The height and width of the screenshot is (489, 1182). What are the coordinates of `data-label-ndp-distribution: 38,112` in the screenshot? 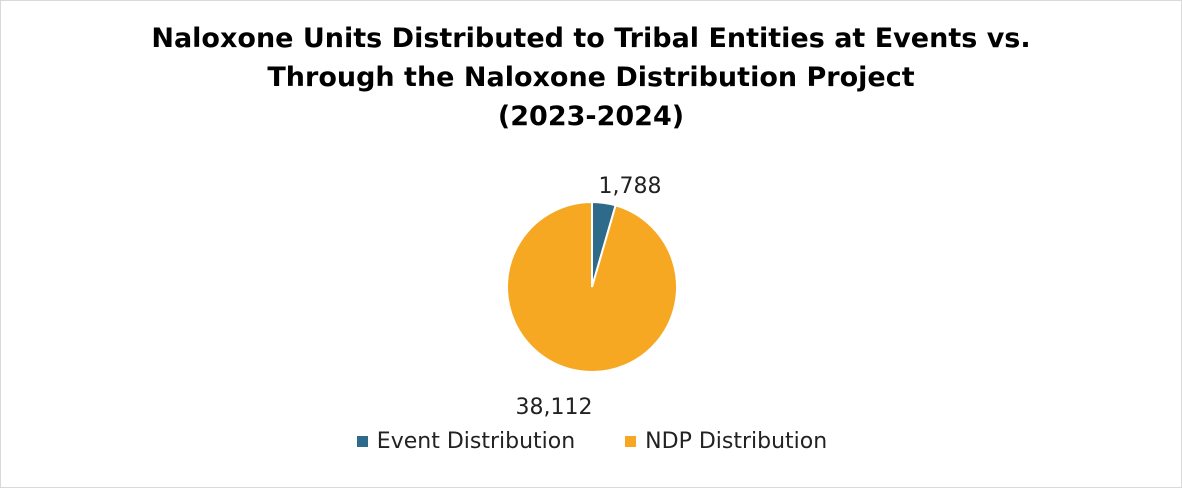 It's located at (554, 407).